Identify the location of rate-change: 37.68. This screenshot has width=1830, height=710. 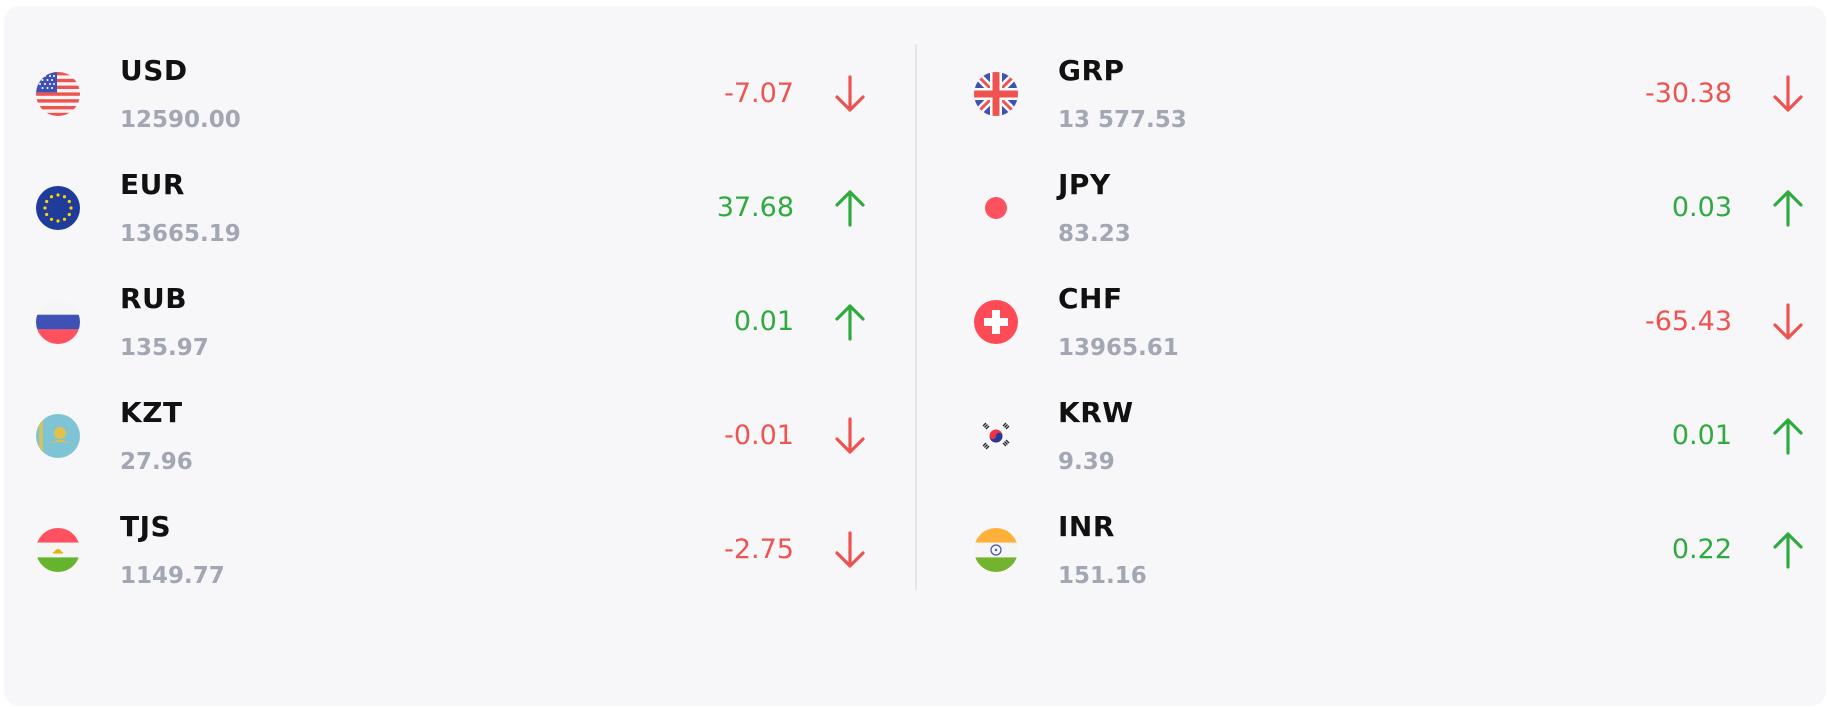
(755, 207).